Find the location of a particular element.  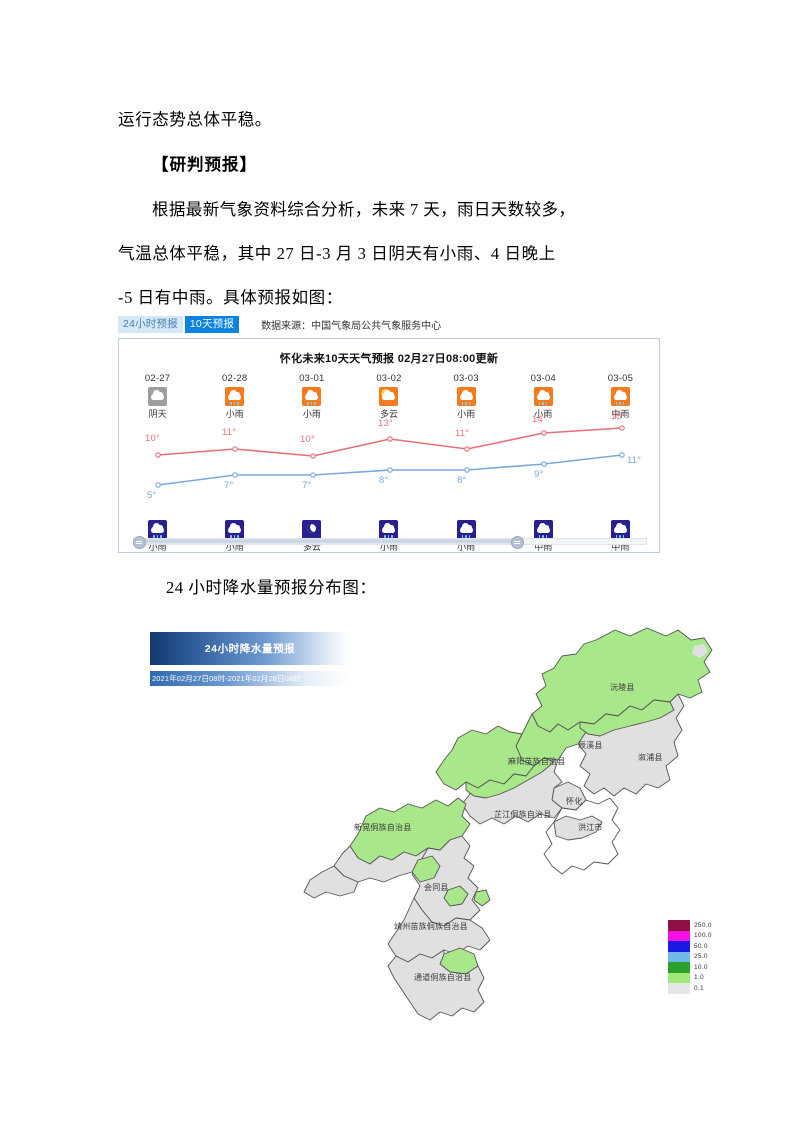

partly-cloudy-icon is located at coordinates (389, 396).